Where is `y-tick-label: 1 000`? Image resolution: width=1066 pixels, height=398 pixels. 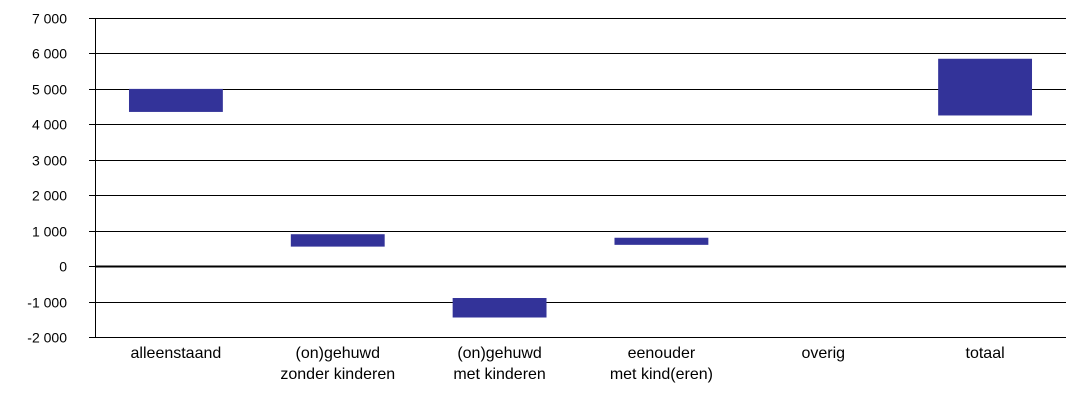
y-tick-label: 1 000 is located at coordinates (49, 232).